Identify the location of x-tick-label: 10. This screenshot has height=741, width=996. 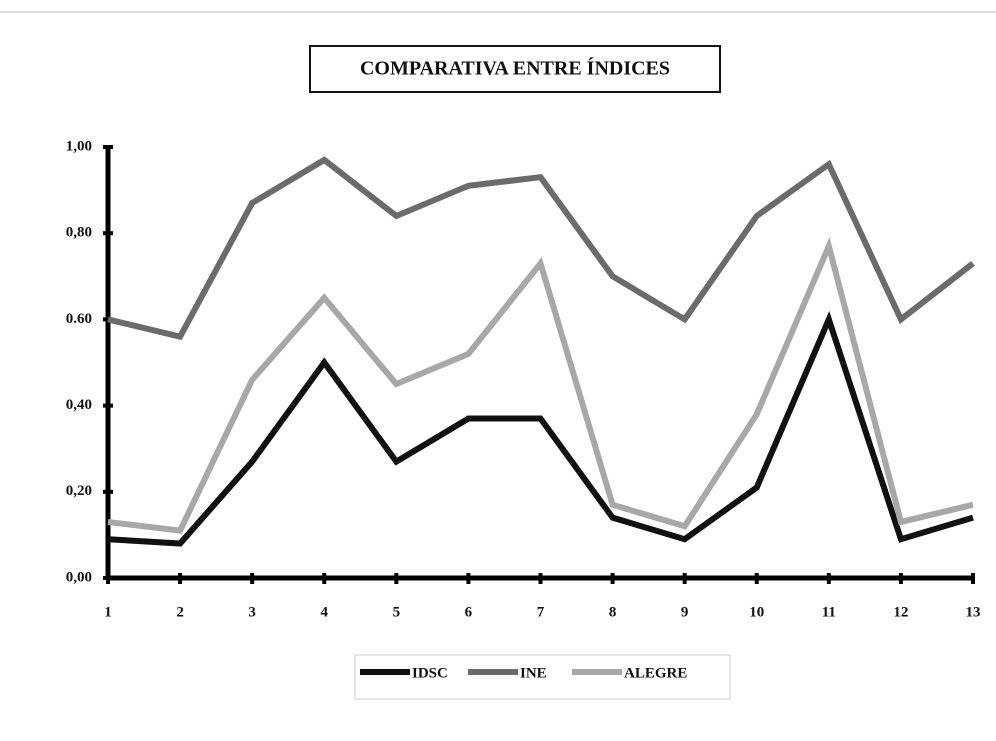
(756, 612).